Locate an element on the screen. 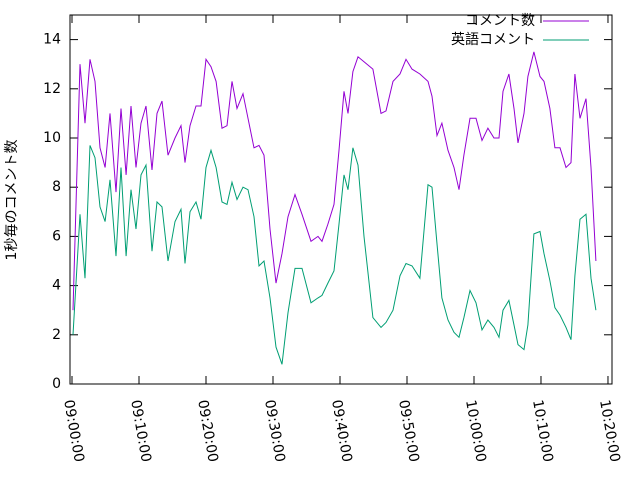 The width and height of the screenshot is (640, 484). y-tick-label: 12 is located at coordinates (52, 89).